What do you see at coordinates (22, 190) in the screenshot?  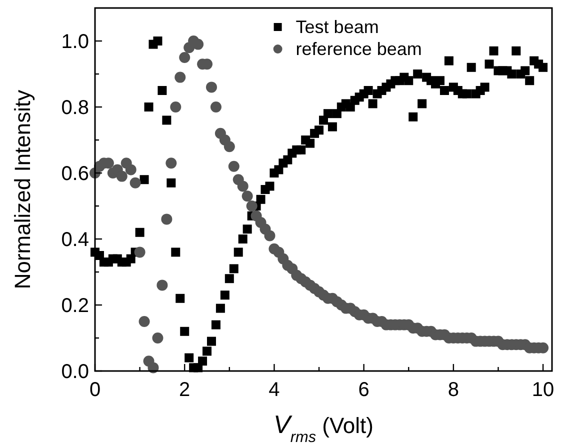 I see `y-axis-title: Normalized Intensity` at bounding box center [22, 190].